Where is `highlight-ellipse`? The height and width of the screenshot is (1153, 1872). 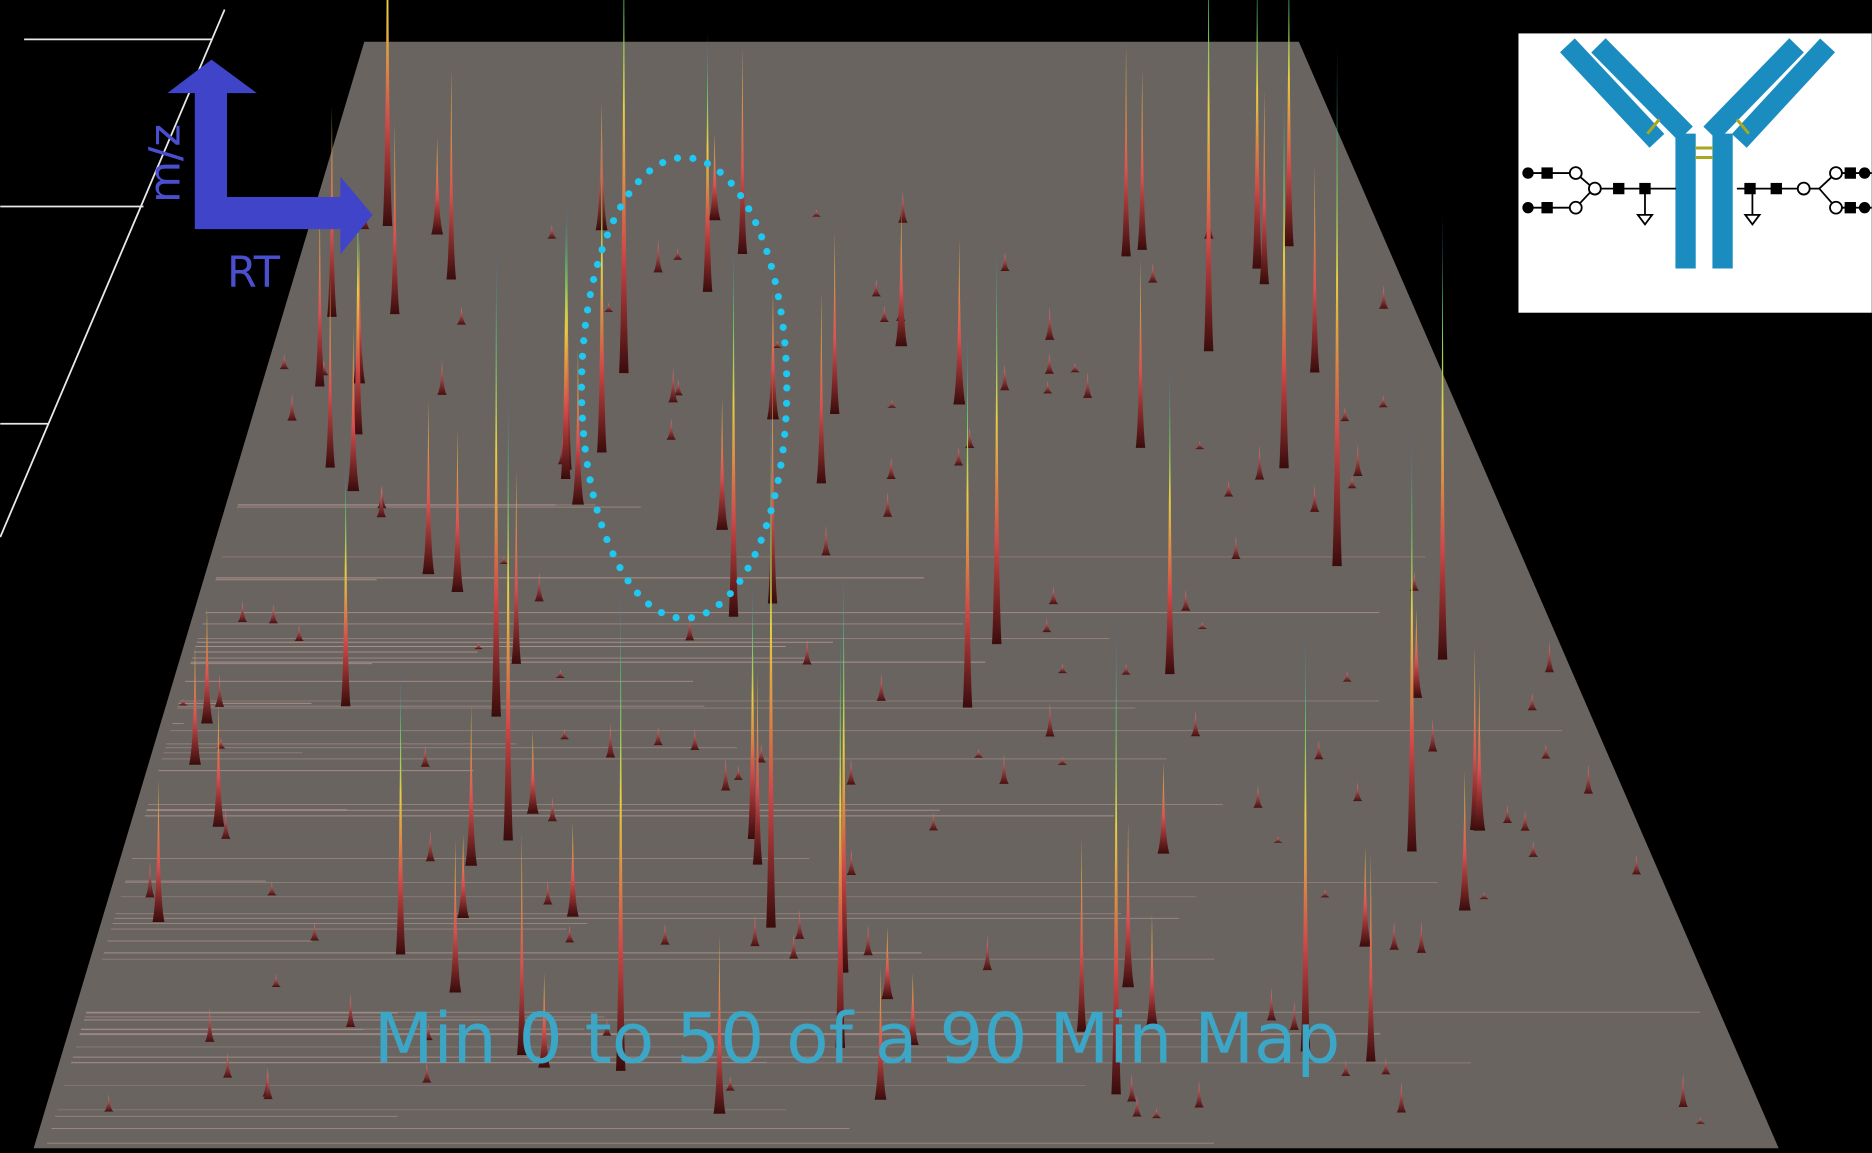
highlight-ellipse is located at coordinates (684, 387).